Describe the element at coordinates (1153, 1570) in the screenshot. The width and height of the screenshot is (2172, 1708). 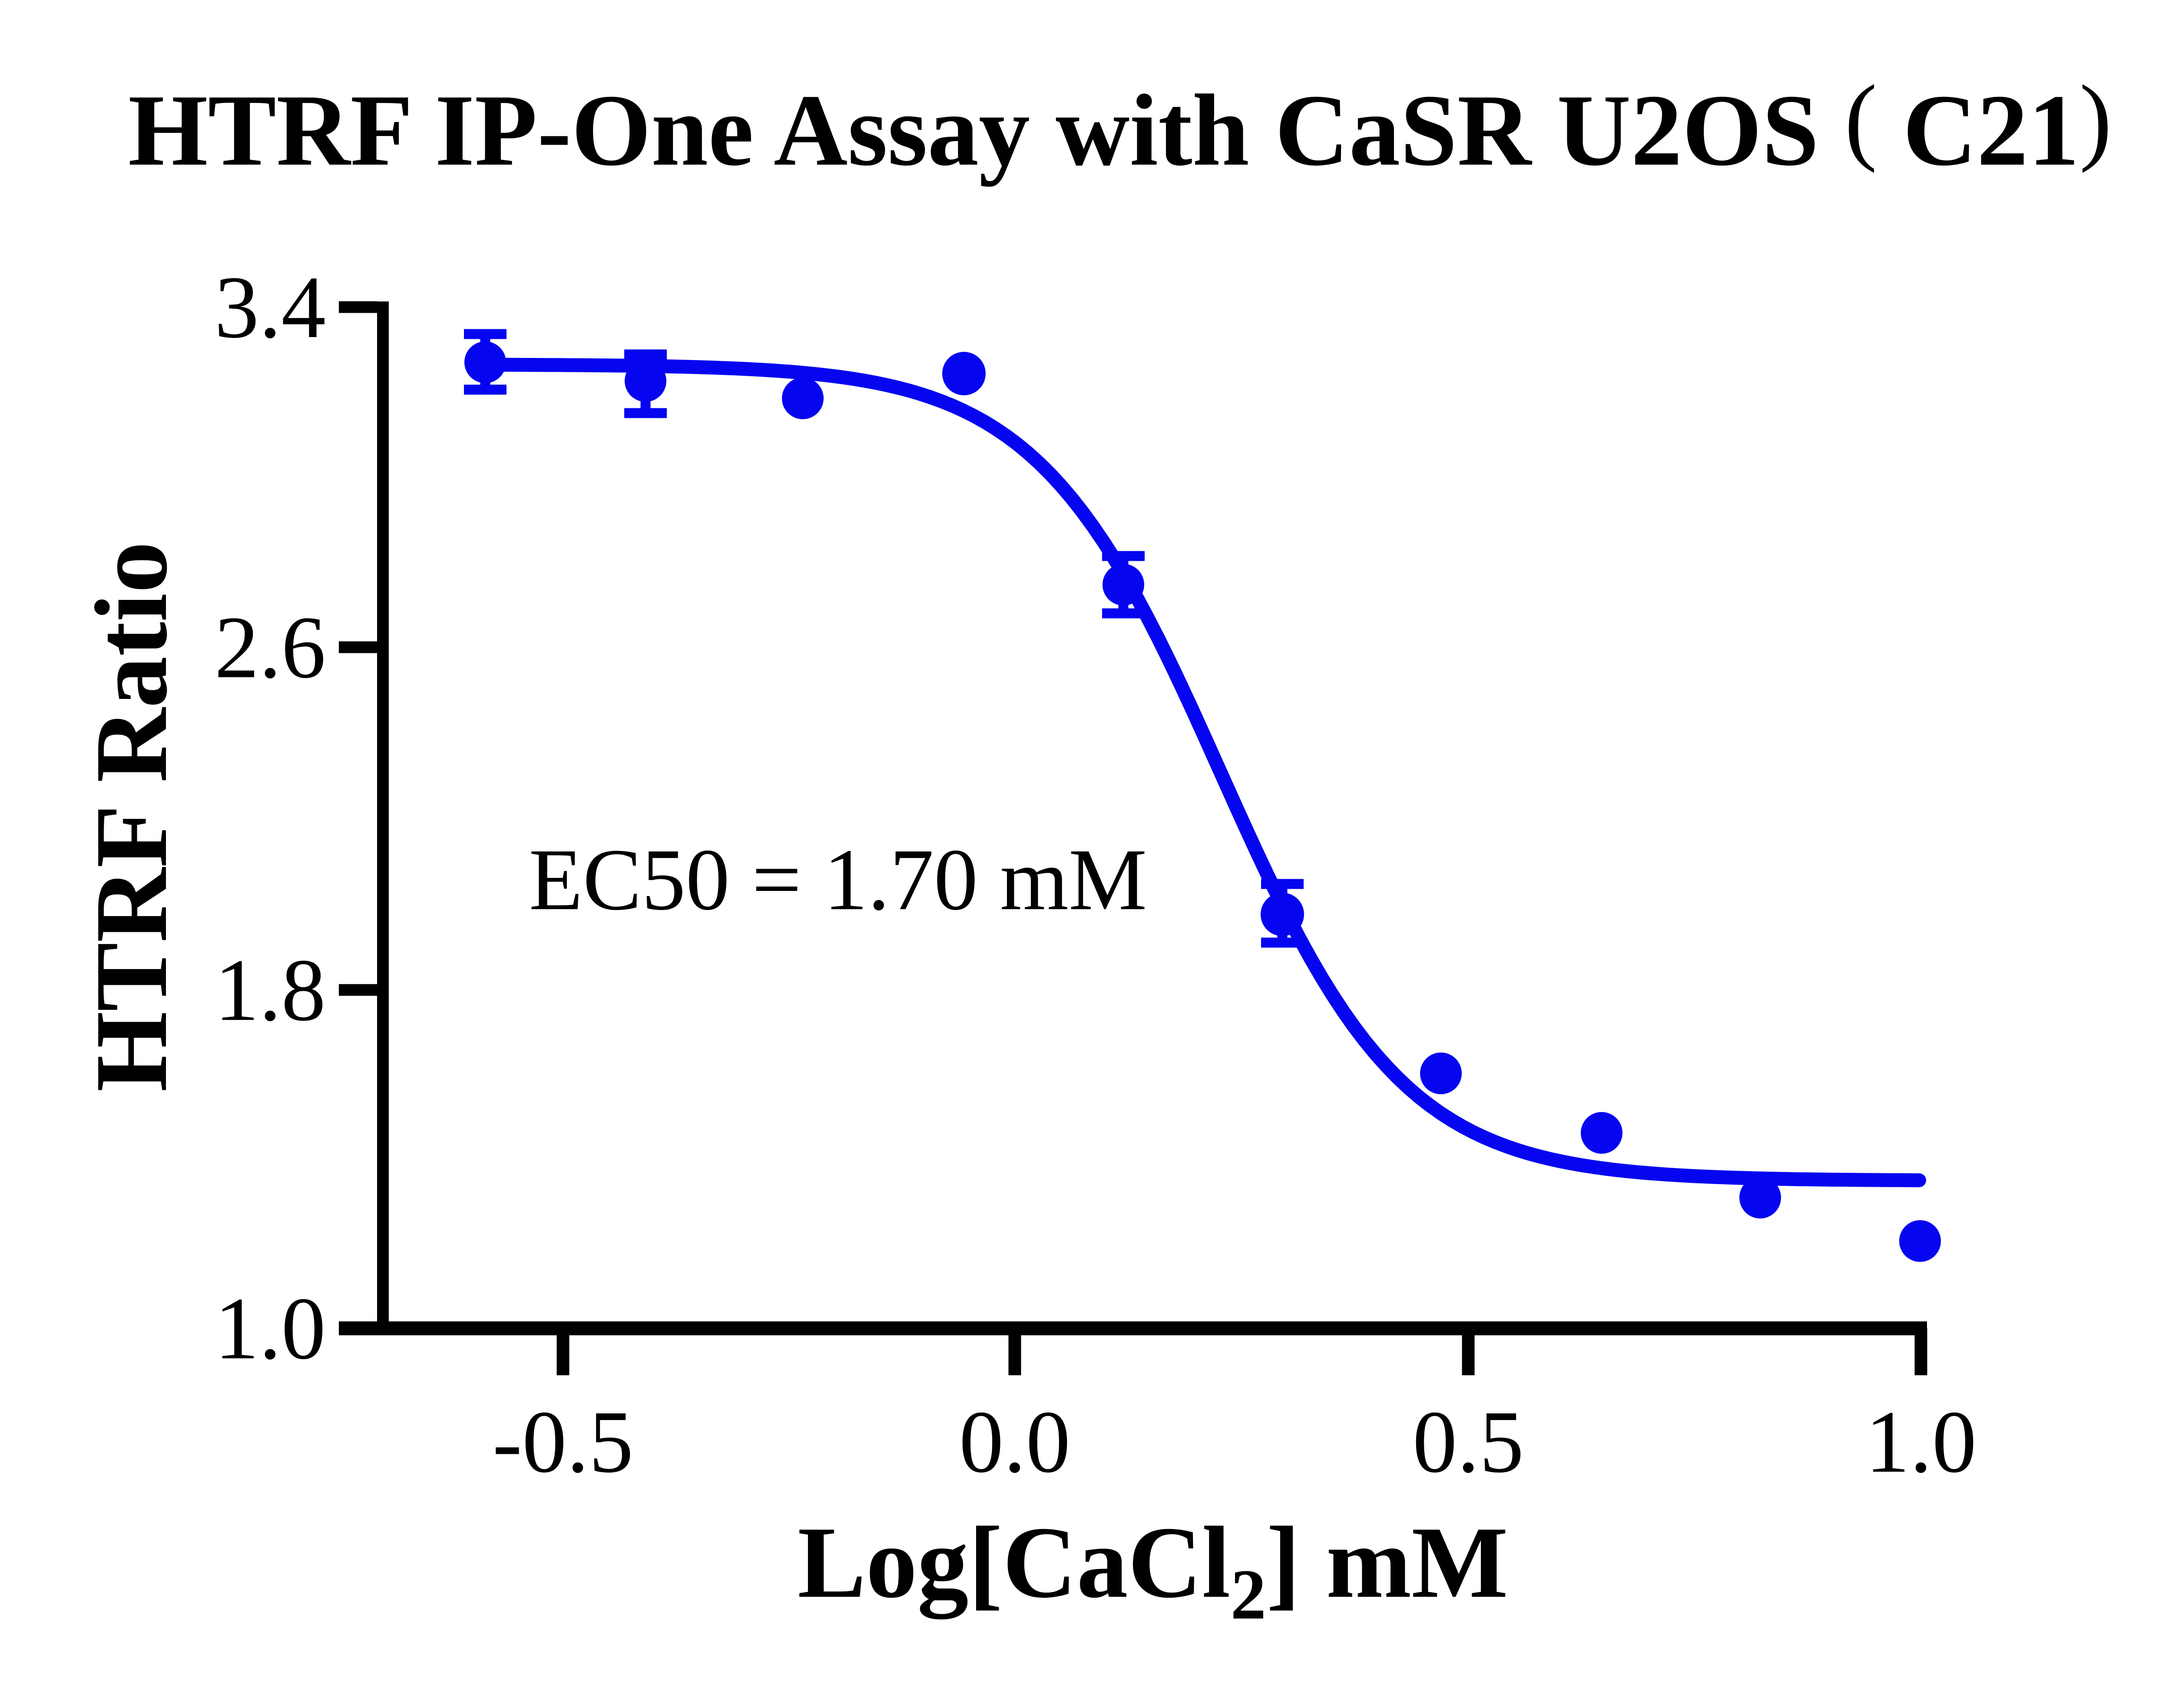
I see `svg-text: Log[CaCl2] mM` at that location.